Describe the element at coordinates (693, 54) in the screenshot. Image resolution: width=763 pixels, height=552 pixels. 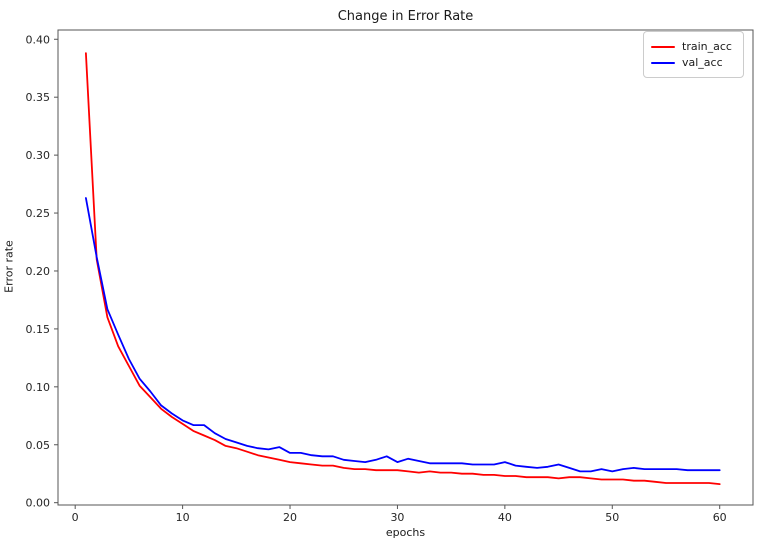
I see `legend: train_acc val_acc` at that location.